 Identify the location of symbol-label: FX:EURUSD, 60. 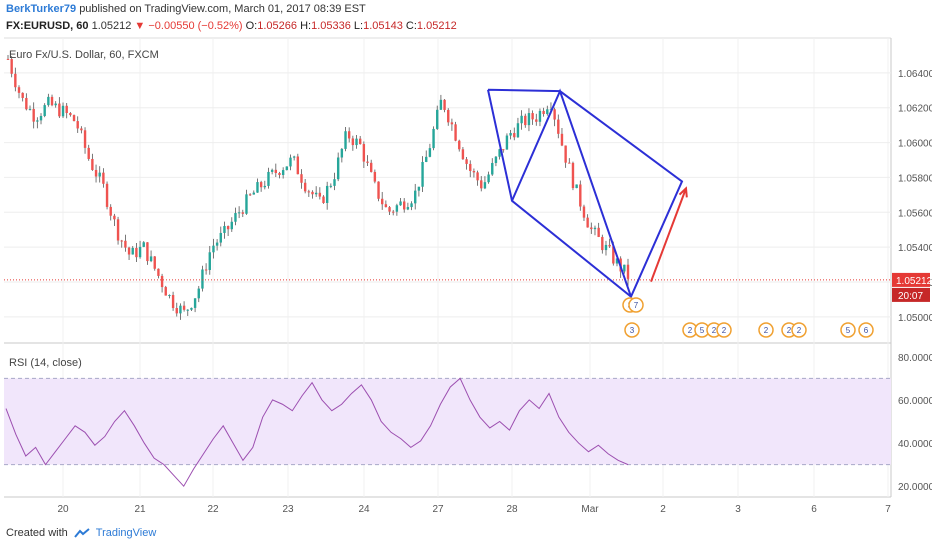
(47, 26).